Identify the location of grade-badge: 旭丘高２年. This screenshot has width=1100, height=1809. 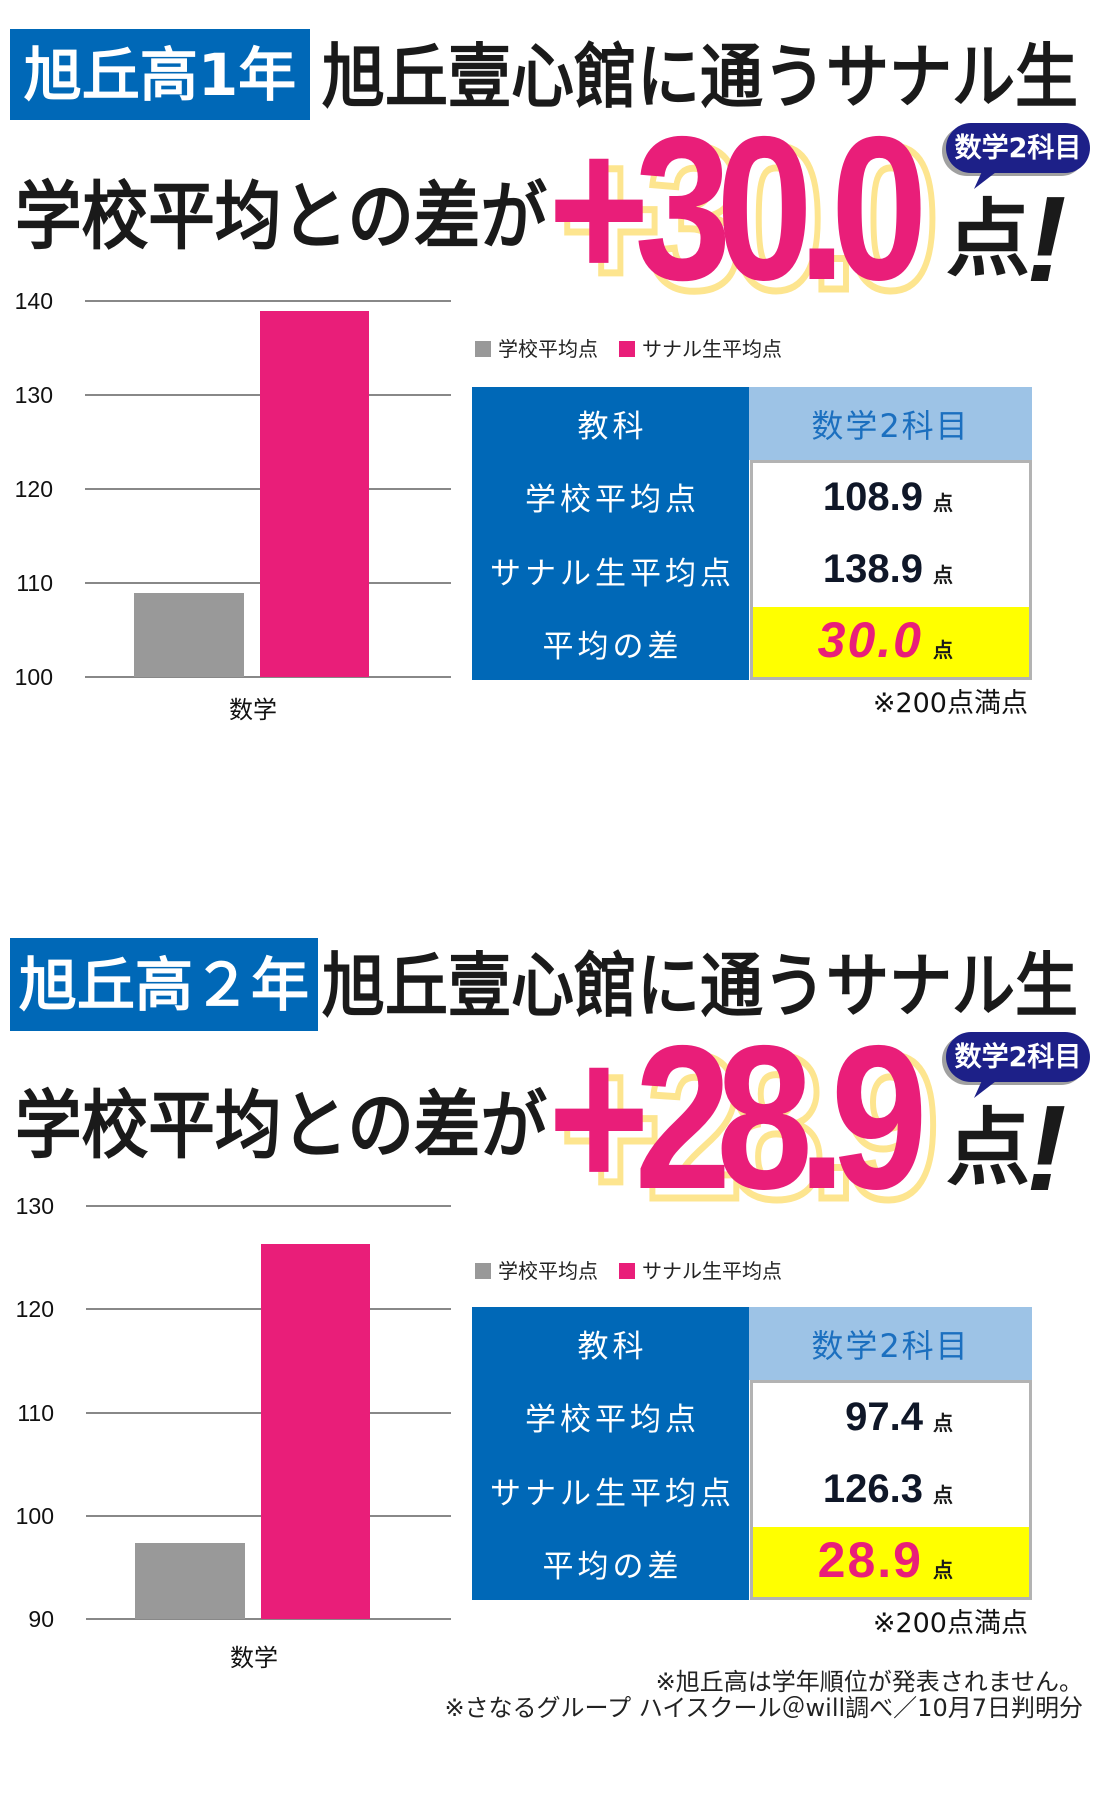
(164, 984).